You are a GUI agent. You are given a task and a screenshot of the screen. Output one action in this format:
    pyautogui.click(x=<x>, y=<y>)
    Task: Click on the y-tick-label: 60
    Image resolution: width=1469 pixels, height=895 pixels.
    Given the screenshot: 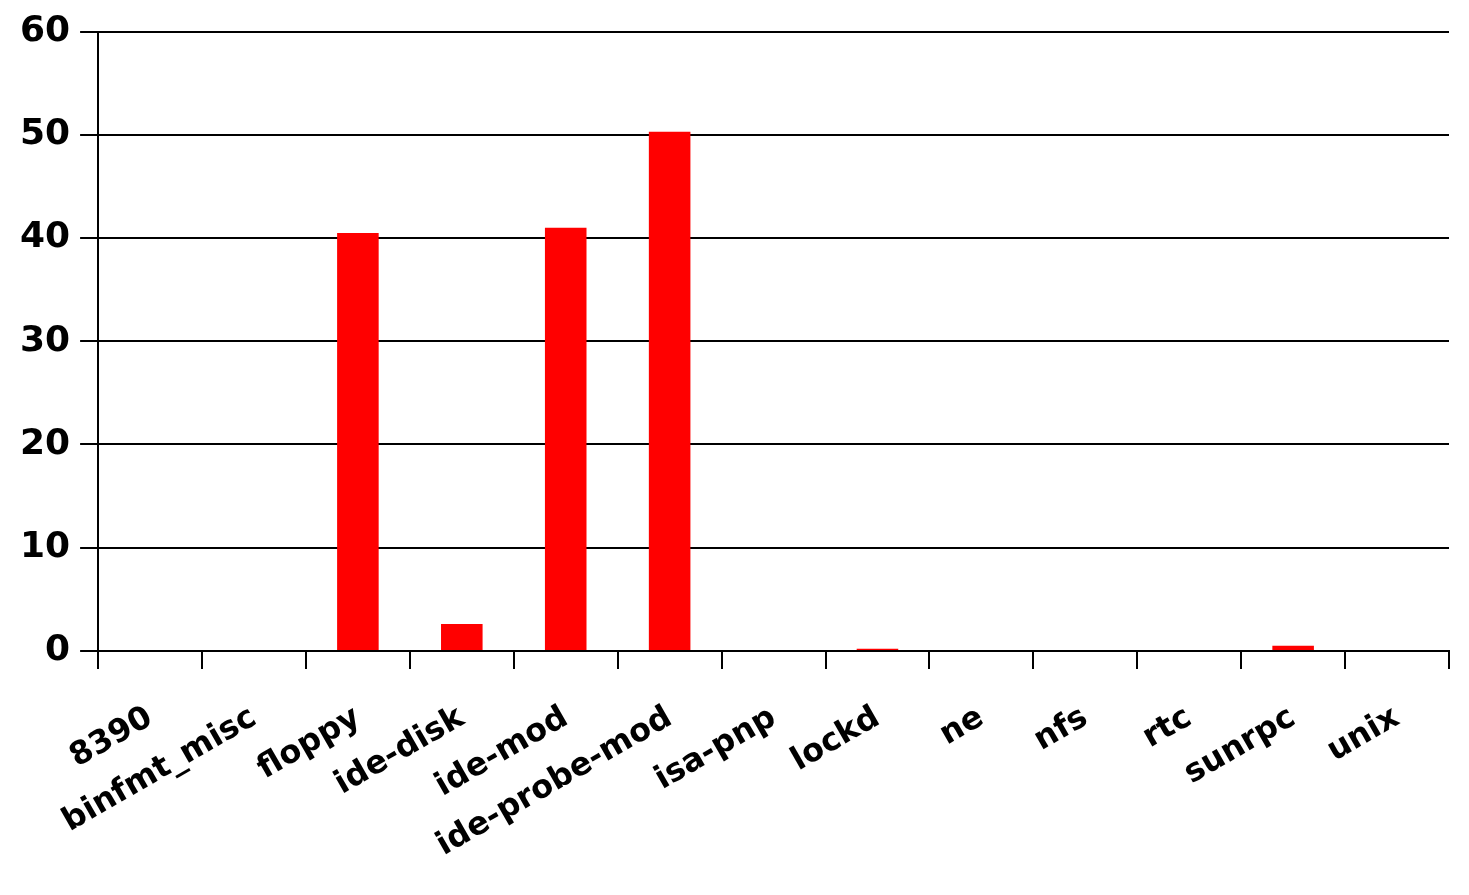 What is the action you would take?
    pyautogui.click(x=45, y=28)
    